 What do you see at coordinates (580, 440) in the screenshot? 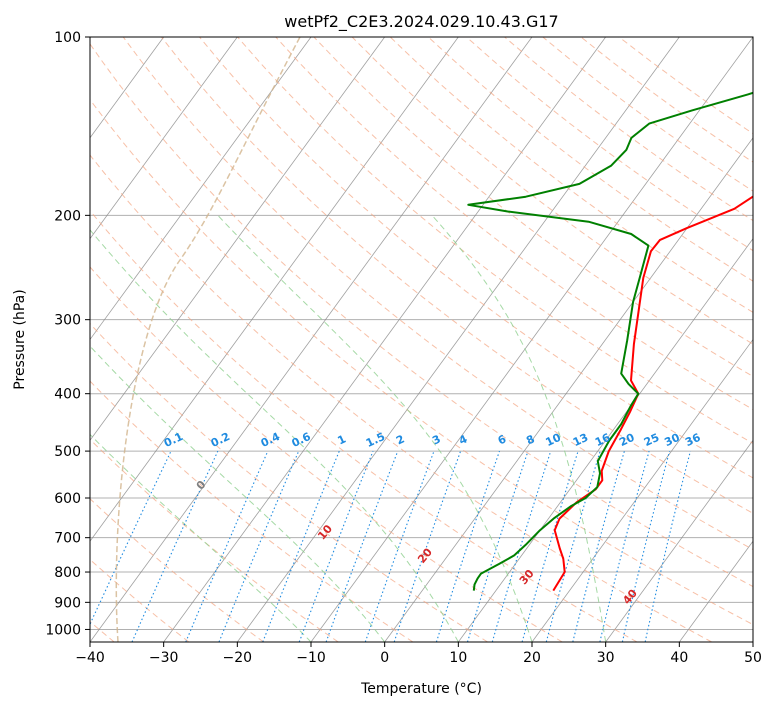
I see `mixing-ratio-label: 13` at bounding box center [580, 440].